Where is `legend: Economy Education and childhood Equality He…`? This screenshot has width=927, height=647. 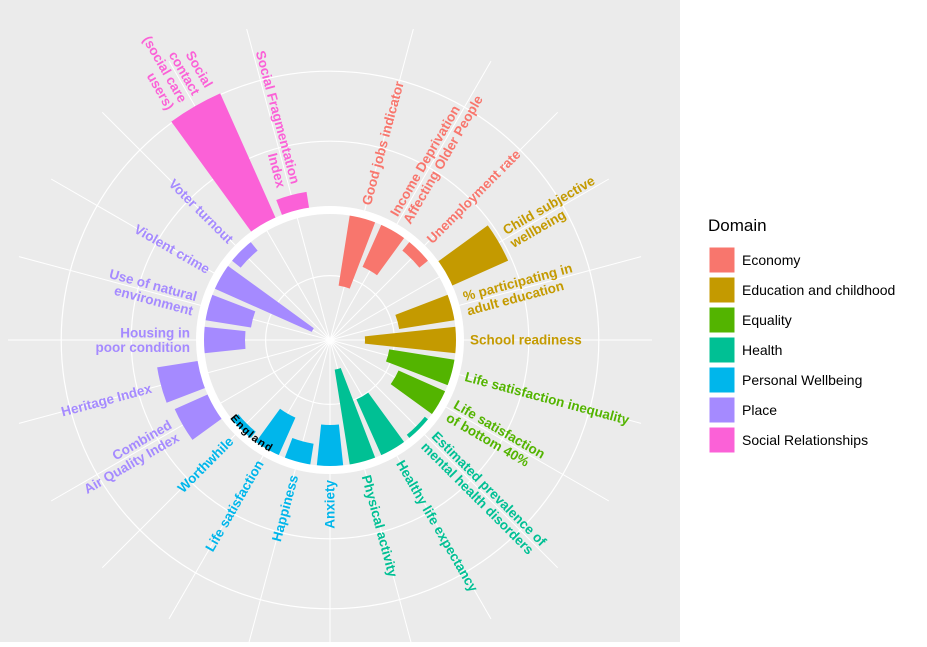 legend: Economy Education and childhood Equality He… is located at coordinates (801, 350).